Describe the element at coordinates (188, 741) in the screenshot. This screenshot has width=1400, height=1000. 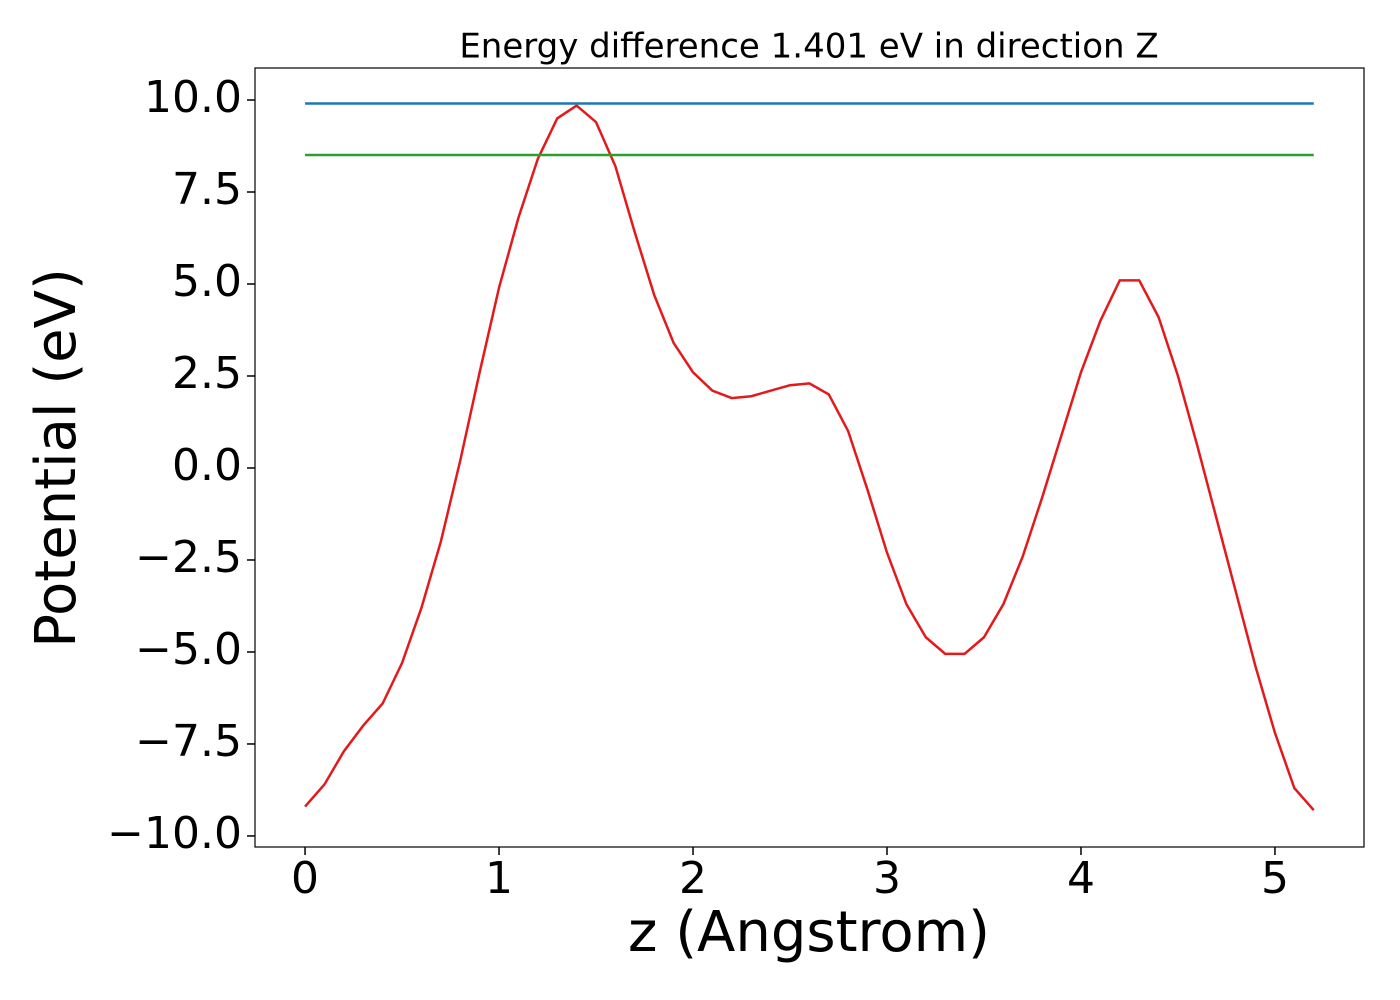
I see `y-tick-label: −7.5` at that location.